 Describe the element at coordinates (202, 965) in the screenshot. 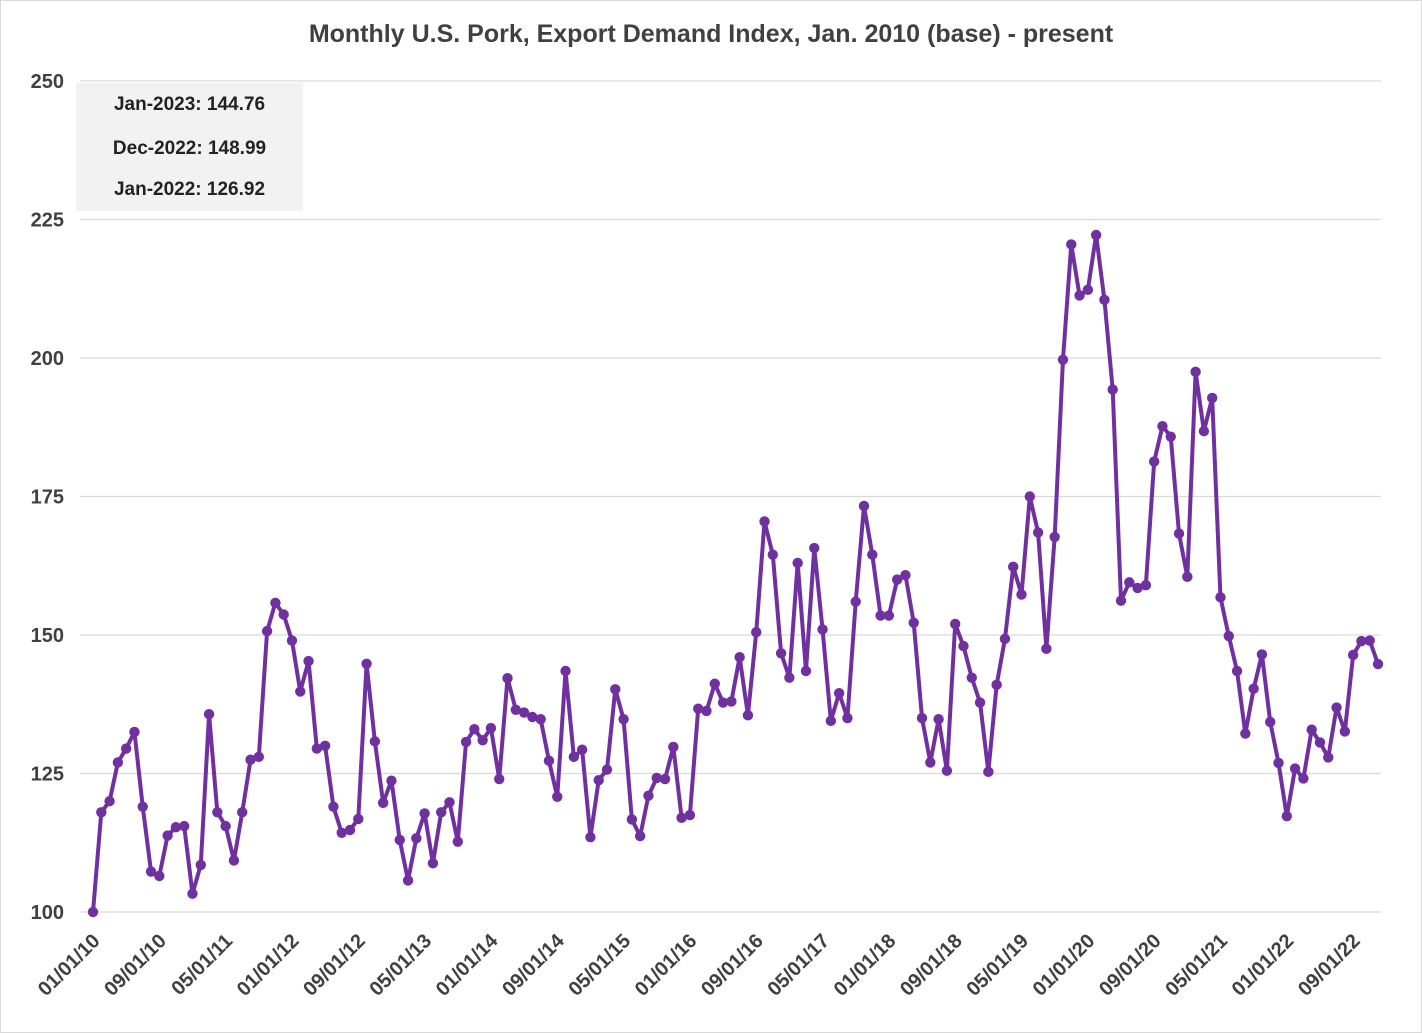

I see `x-tick-label: 05/01/11` at that location.